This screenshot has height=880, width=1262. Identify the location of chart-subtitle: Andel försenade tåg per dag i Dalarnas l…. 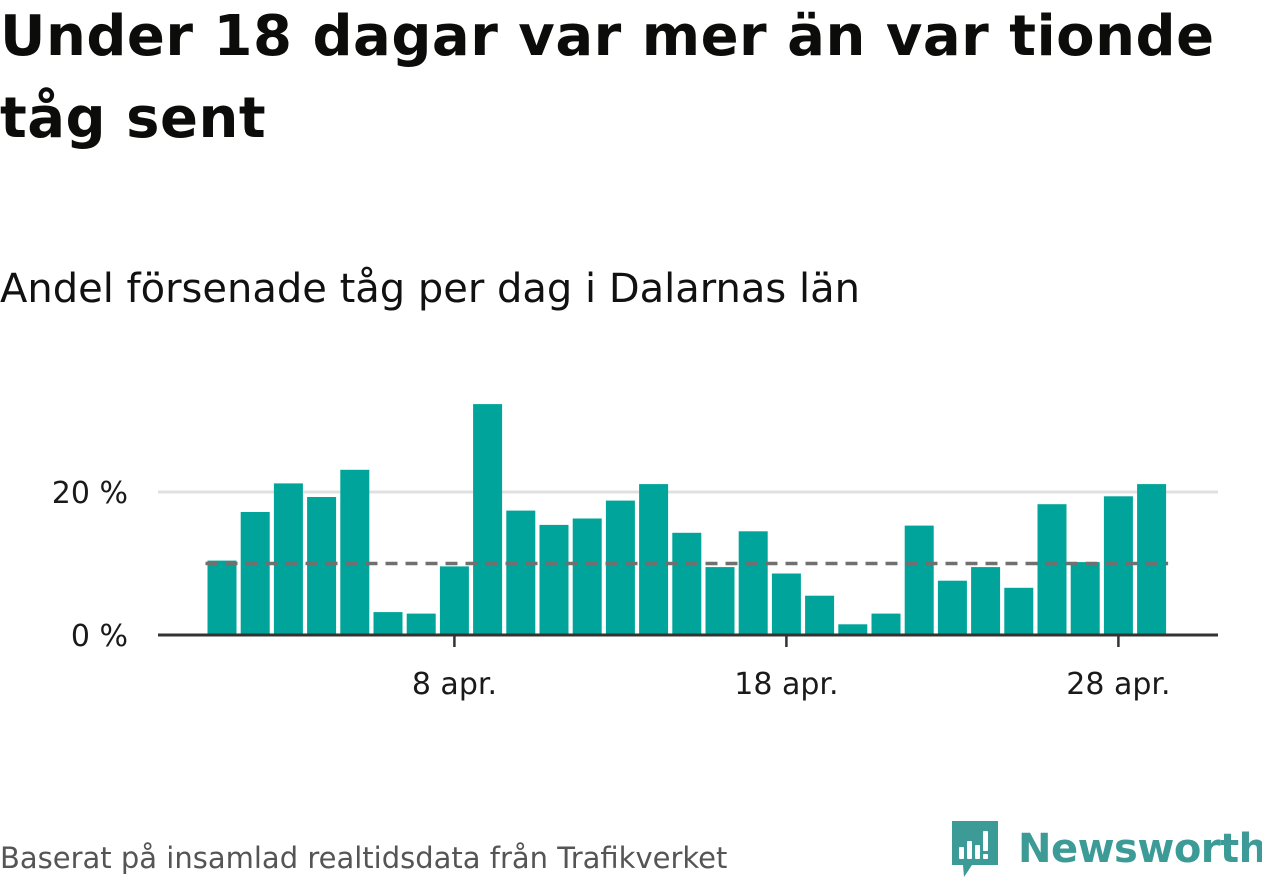
(430, 289).